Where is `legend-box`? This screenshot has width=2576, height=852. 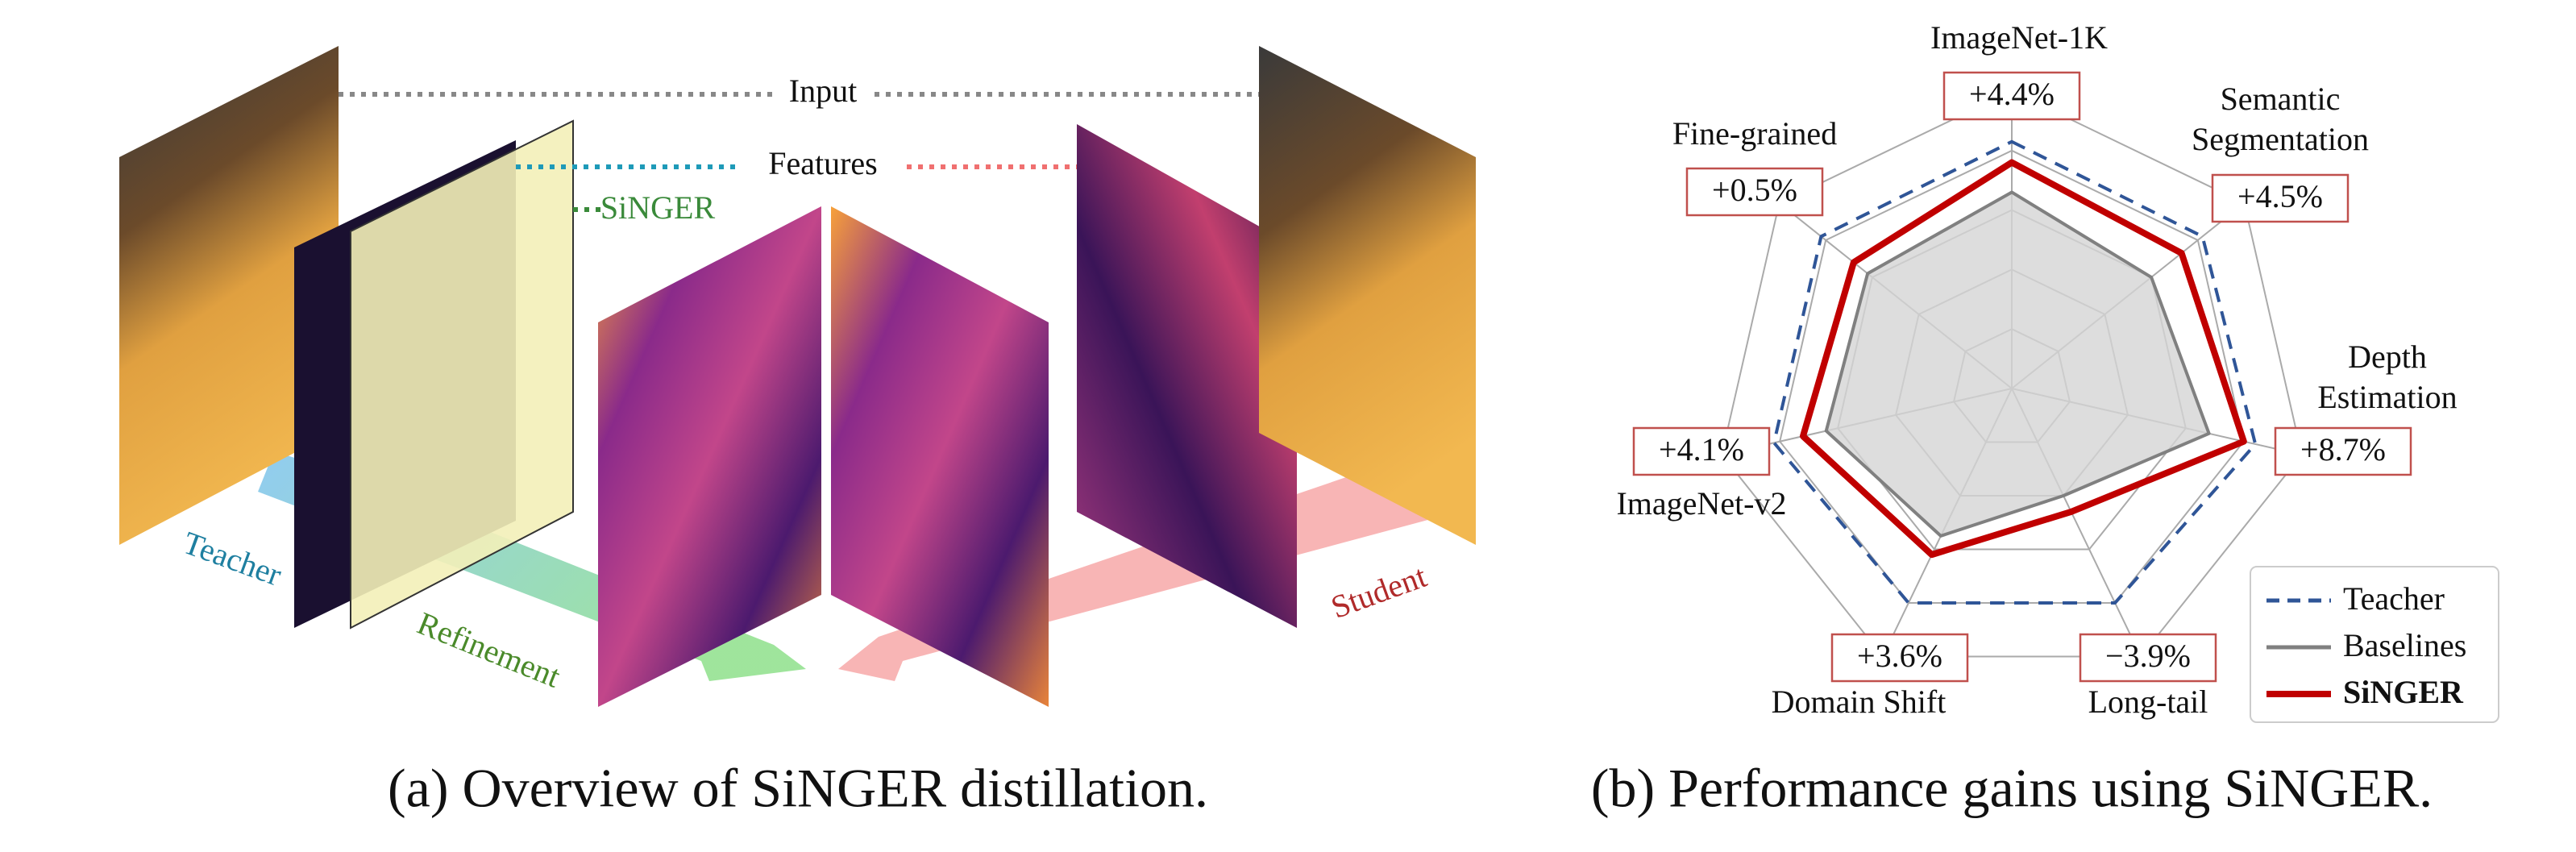
legend-box is located at coordinates (2374, 644).